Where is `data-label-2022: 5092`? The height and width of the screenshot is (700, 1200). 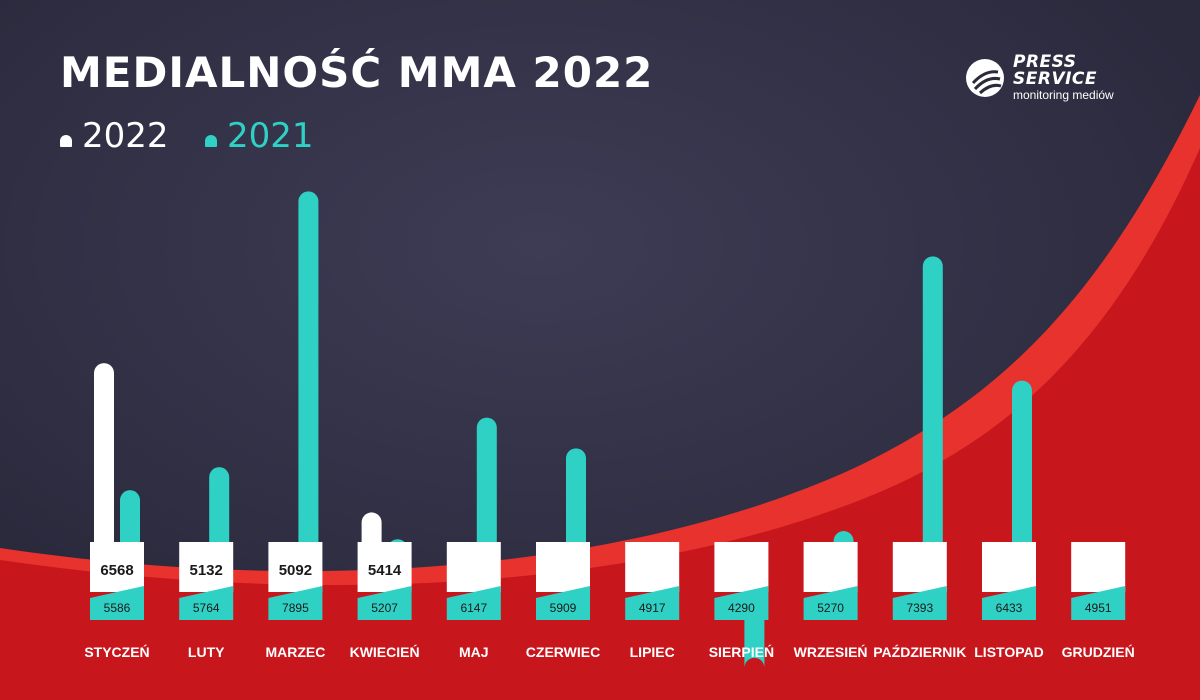 data-label-2022: 5092 is located at coordinates (295, 570).